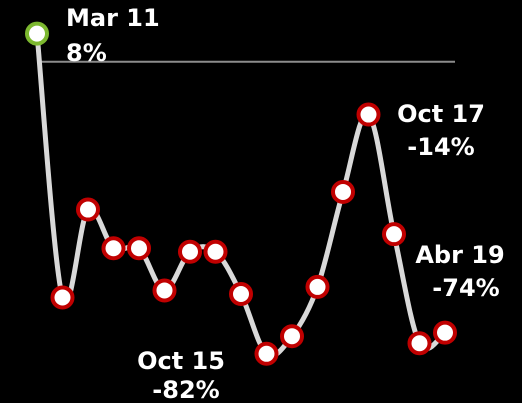  Describe the element at coordinates (459, 255) in the screenshot. I see `annotation-abr19-date: Abr 19` at that location.